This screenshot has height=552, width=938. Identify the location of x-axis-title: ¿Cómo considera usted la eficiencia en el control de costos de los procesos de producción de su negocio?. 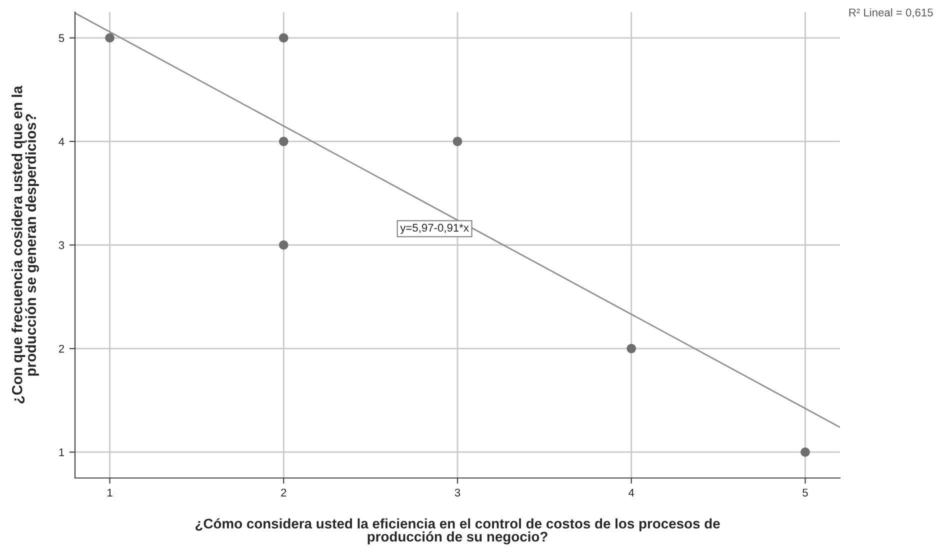
(457, 531).